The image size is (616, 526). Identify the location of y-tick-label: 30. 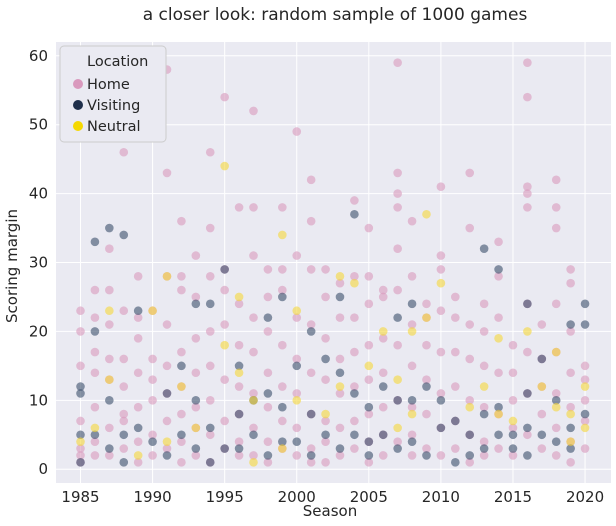
(38, 263).